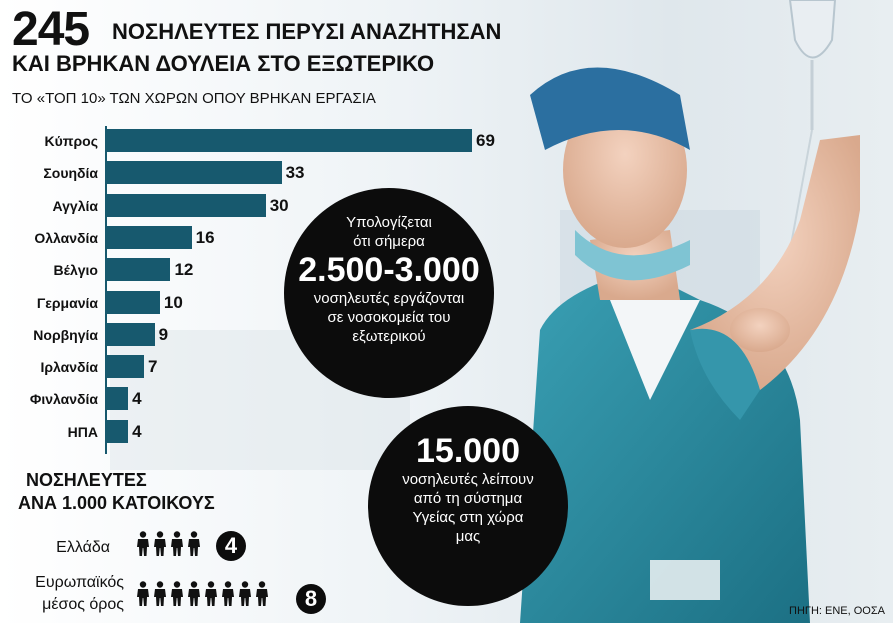 This screenshot has width=893, height=623. I want to click on bar-value-label: 33, so click(295, 173).